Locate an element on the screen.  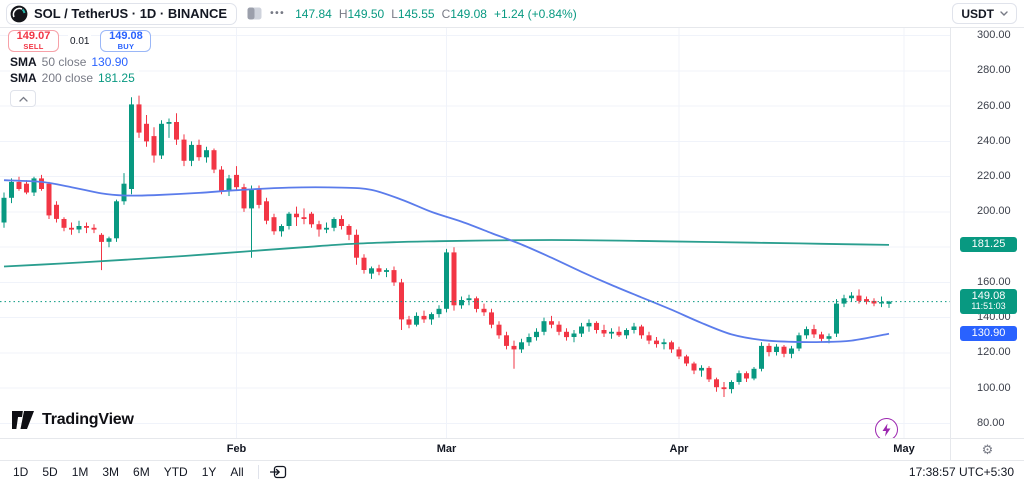
time-axis: Feb Mar Apr May is located at coordinates (475, 449).